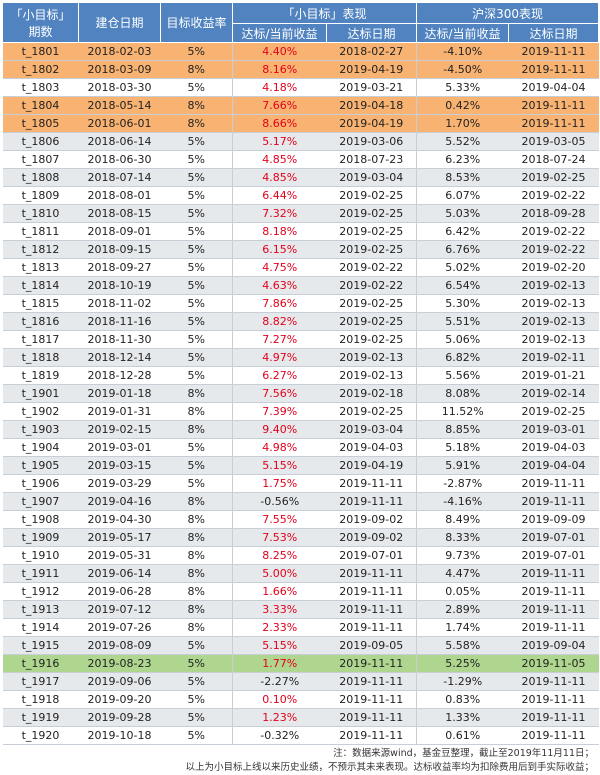 The height and width of the screenshot is (775, 600). I want to click on fund-return-cell: 0.10%, so click(279, 699).